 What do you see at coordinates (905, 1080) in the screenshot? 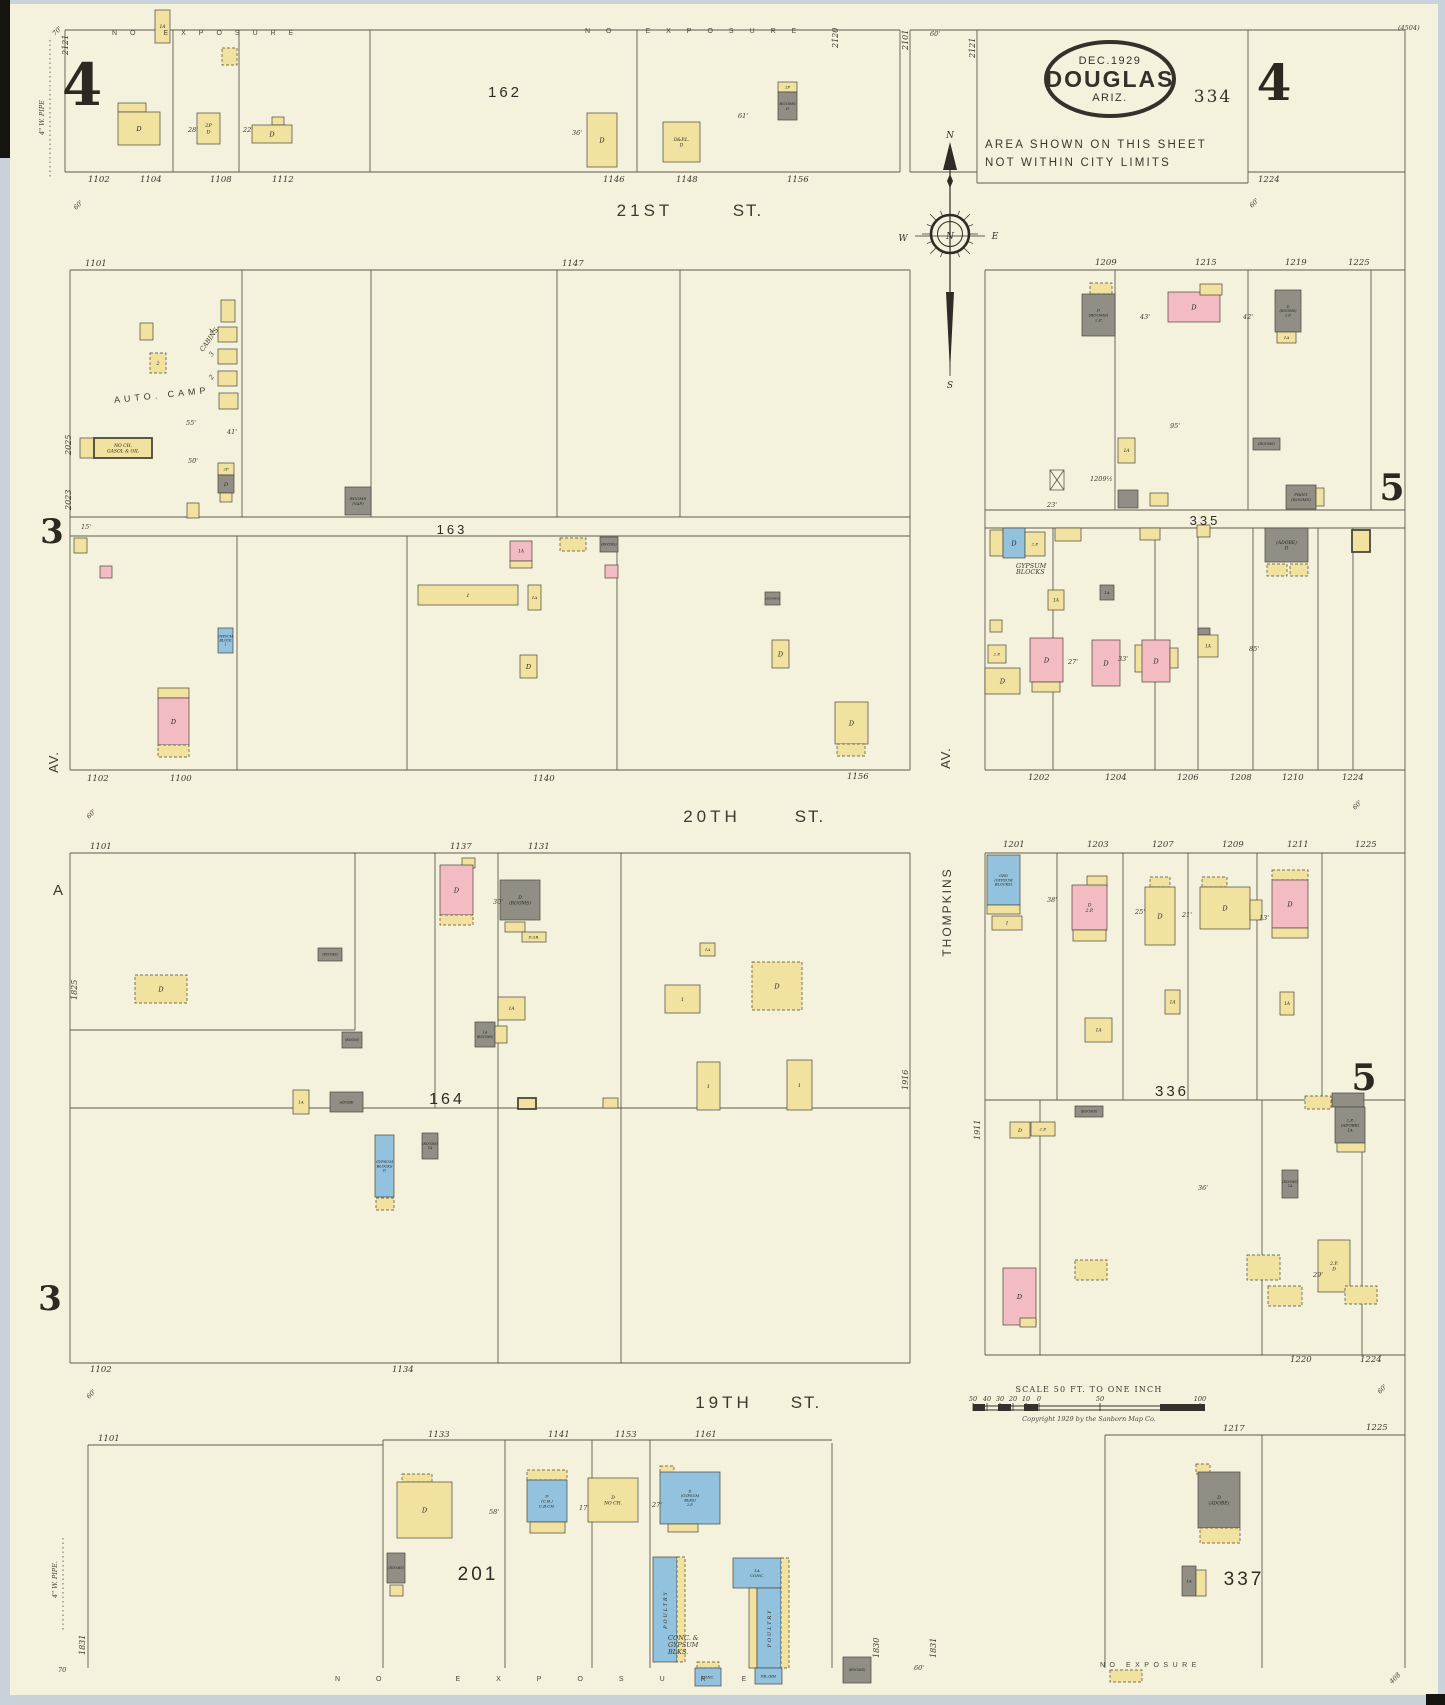
I see `corner-number: 1916` at bounding box center [905, 1080].